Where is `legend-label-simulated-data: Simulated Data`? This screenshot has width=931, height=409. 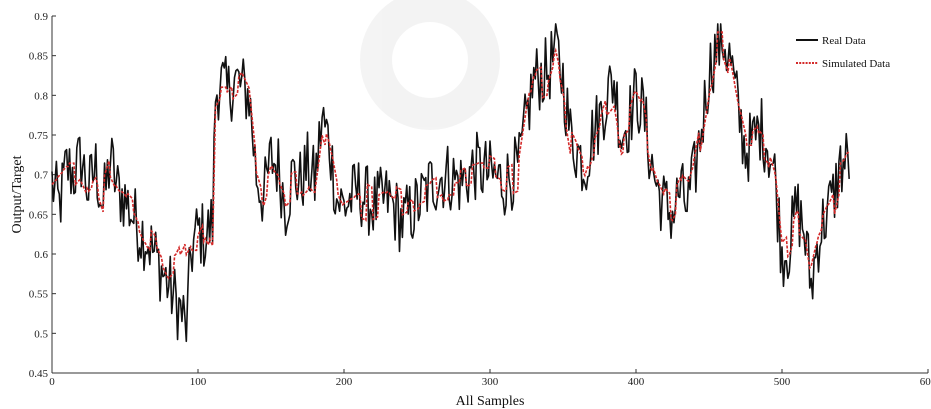 legend-label-simulated-data: Simulated Data is located at coordinates (856, 64).